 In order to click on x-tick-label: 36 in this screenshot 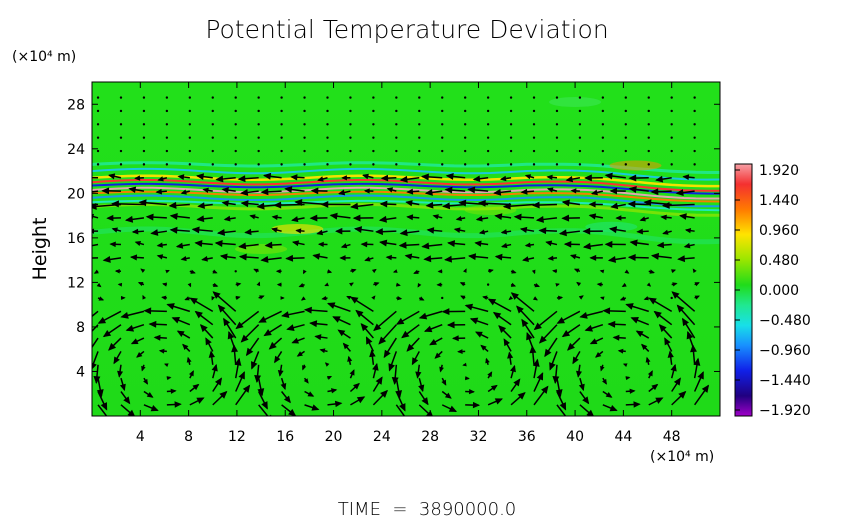, I will do `click(527, 437)`.